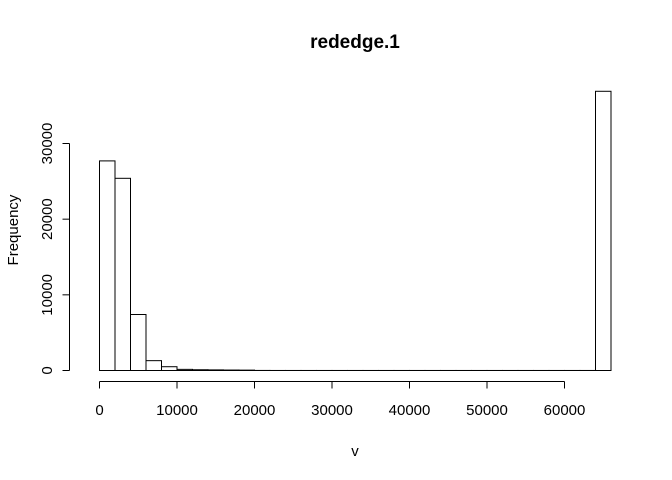 The height and width of the screenshot is (480, 672). Describe the element at coordinates (255, 410) in the screenshot. I see `x-tick-label: 20000` at that location.